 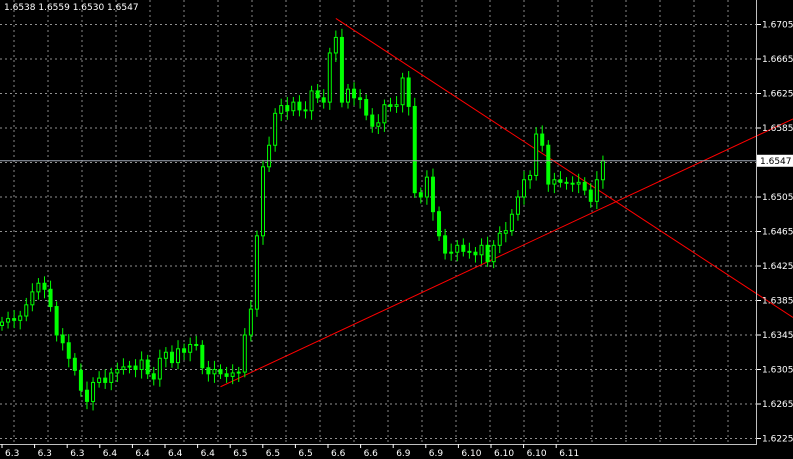 What do you see at coordinates (71, 8) in the screenshot?
I see `ohlc-readout: 1.6538 1.6559 1.6530 1.6547` at bounding box center [71, 8].